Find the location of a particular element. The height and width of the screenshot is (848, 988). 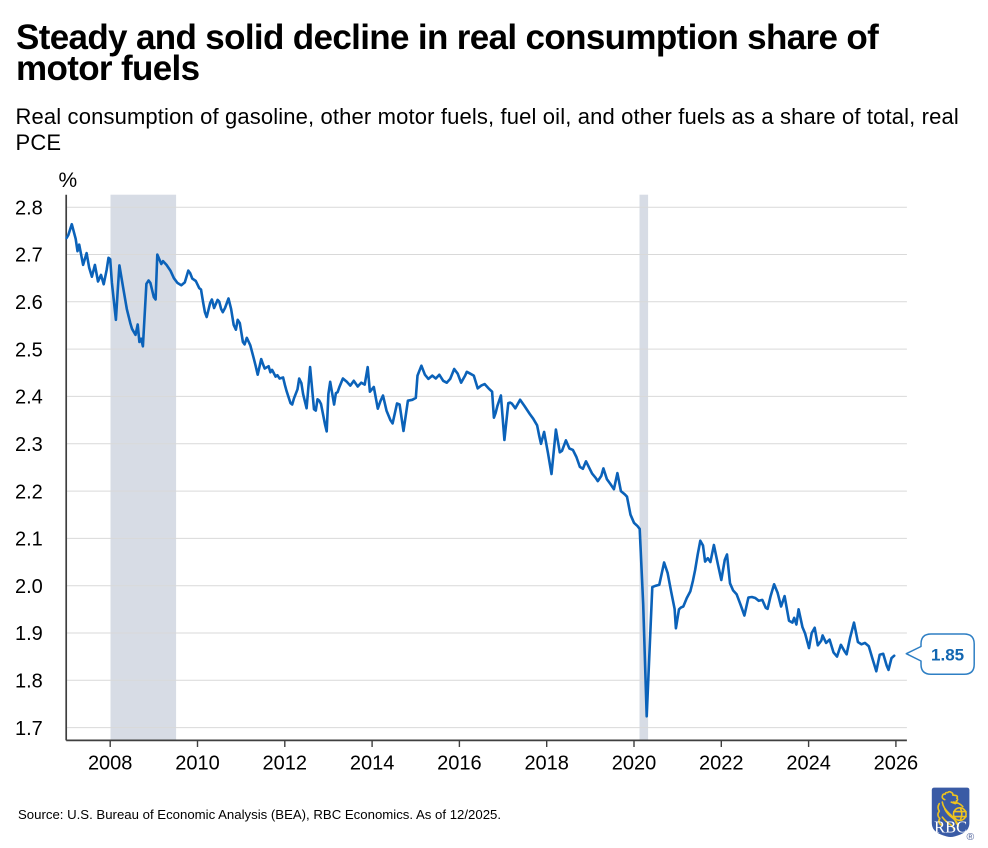

svg-text: 2.4 is located at coordinates (29, 398).